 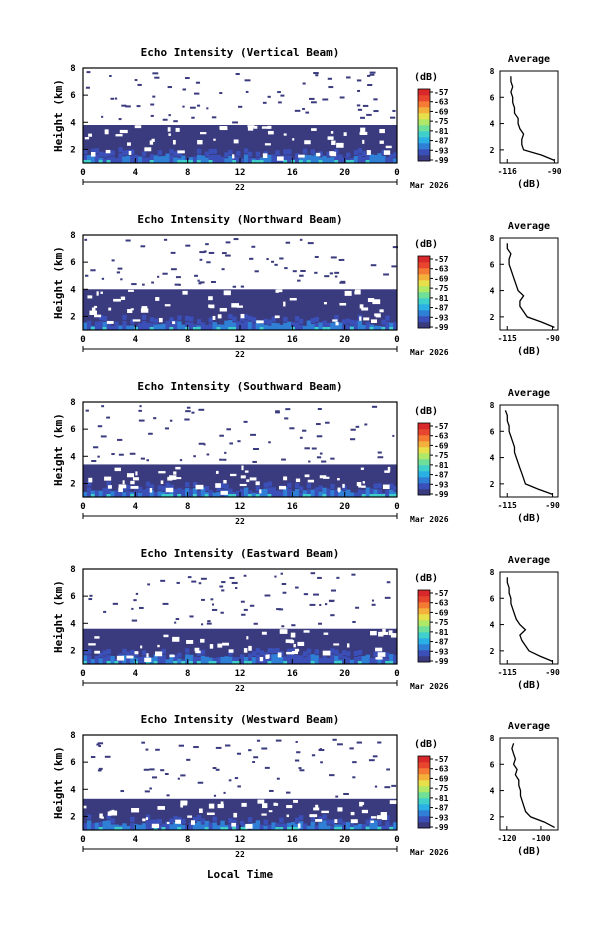 I want to click on colorbar-tick-label: -87, so click(x=441, y=141).